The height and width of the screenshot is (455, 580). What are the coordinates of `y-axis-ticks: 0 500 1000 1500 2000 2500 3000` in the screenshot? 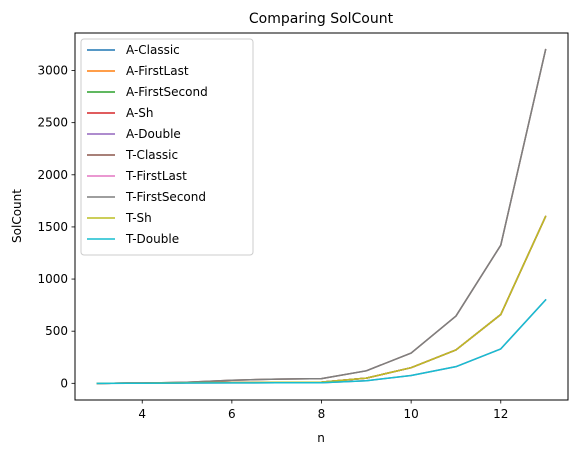 It's located at (56, 227).